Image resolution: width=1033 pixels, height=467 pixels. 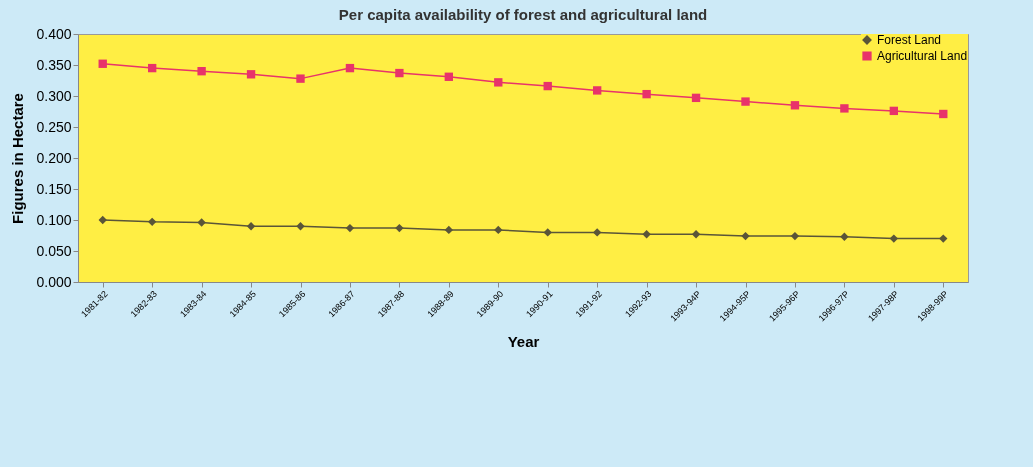 I want to click on y-tick-label: 0.400, so click(x=54, y=33).